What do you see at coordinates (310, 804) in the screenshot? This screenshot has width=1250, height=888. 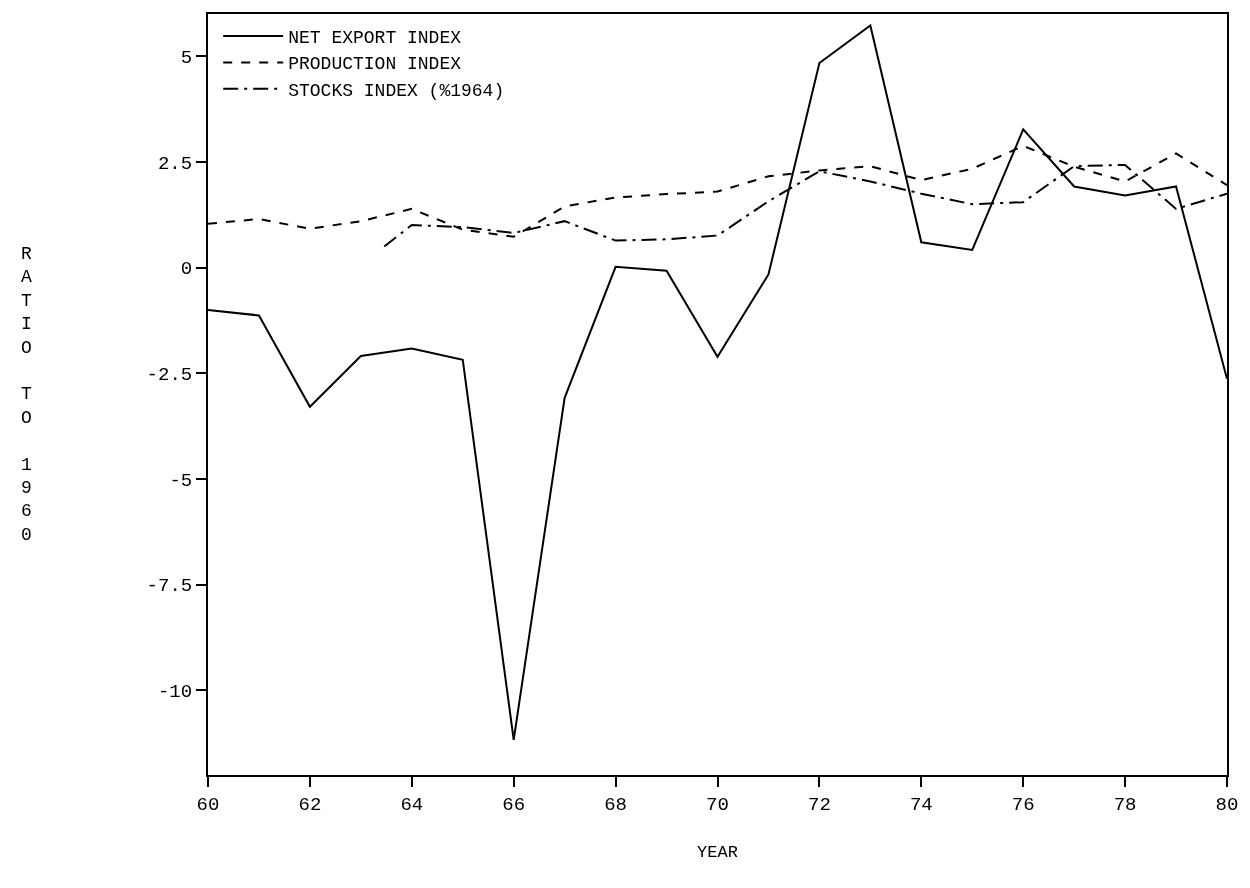 I see `x-tick-label: 62` at bounding box center [310, 804].